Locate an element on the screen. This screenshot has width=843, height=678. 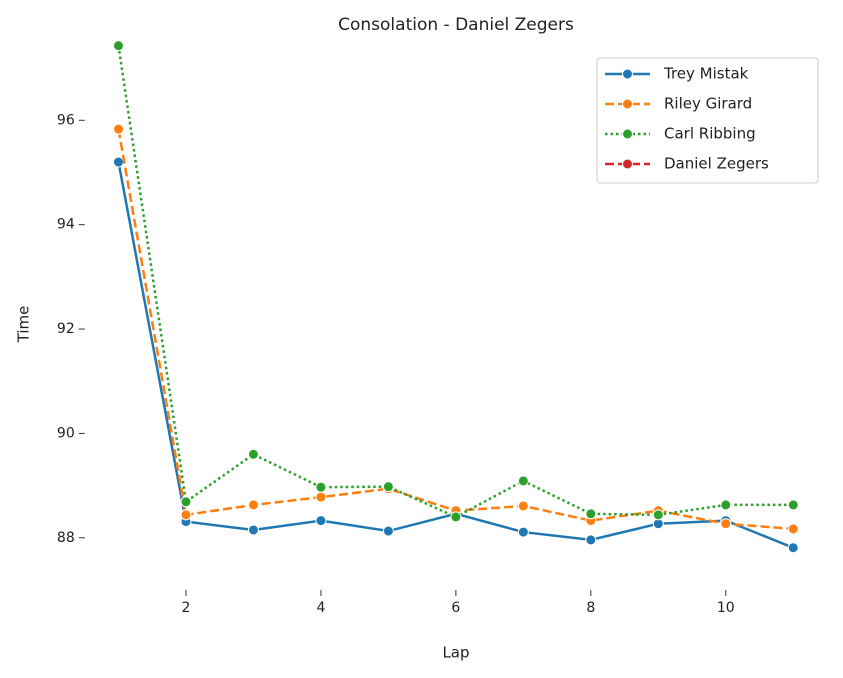
x-tick-label: 4 is located at coordinates (320, 608).